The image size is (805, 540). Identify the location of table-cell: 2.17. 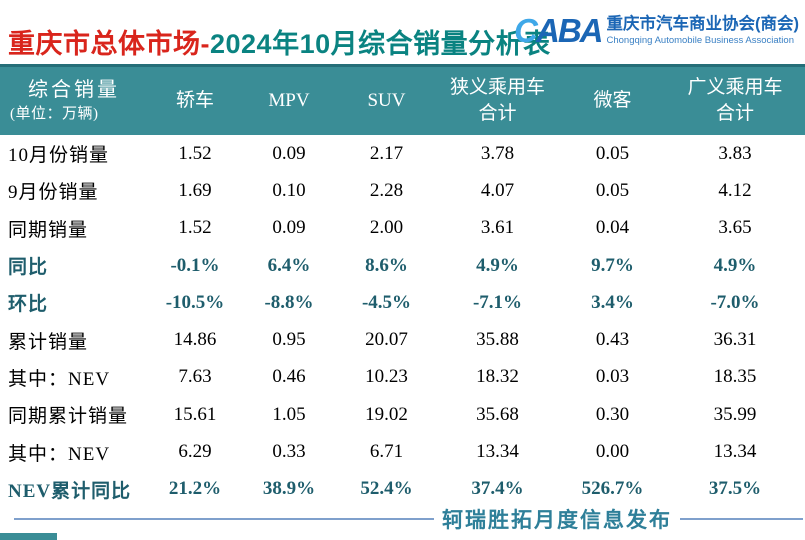
(386, 153).